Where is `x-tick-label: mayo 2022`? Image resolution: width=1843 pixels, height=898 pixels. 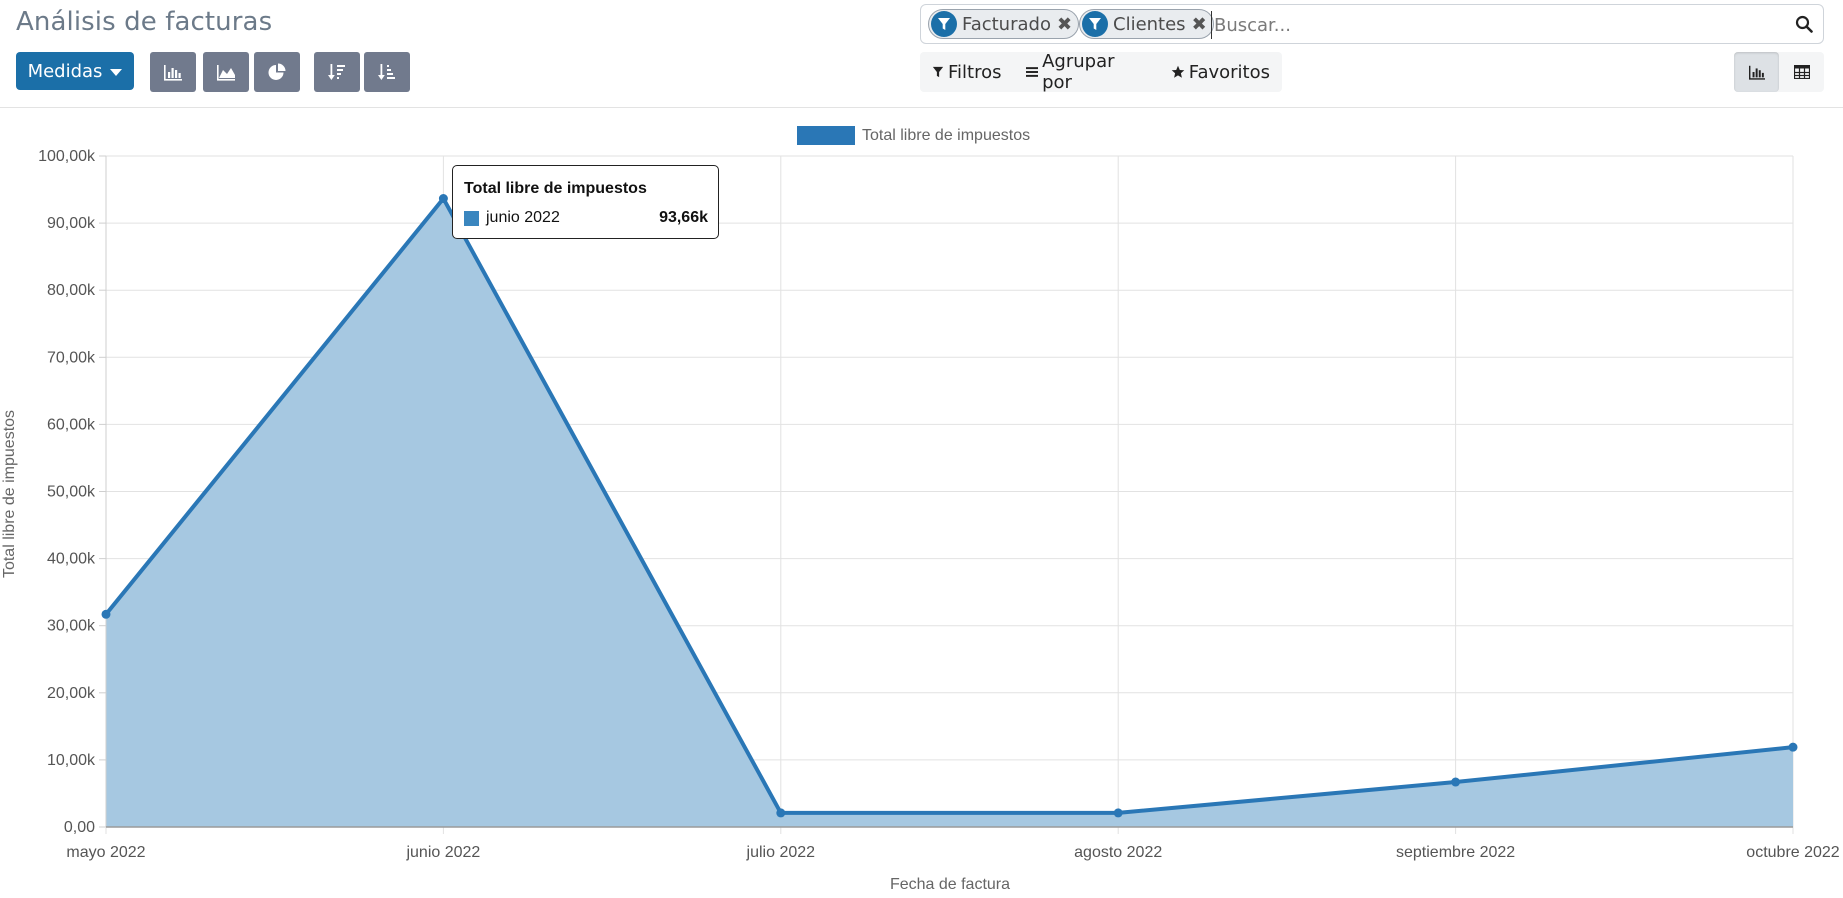 x-tick-label: mayo 2022 is located at coordinates (105, 852).